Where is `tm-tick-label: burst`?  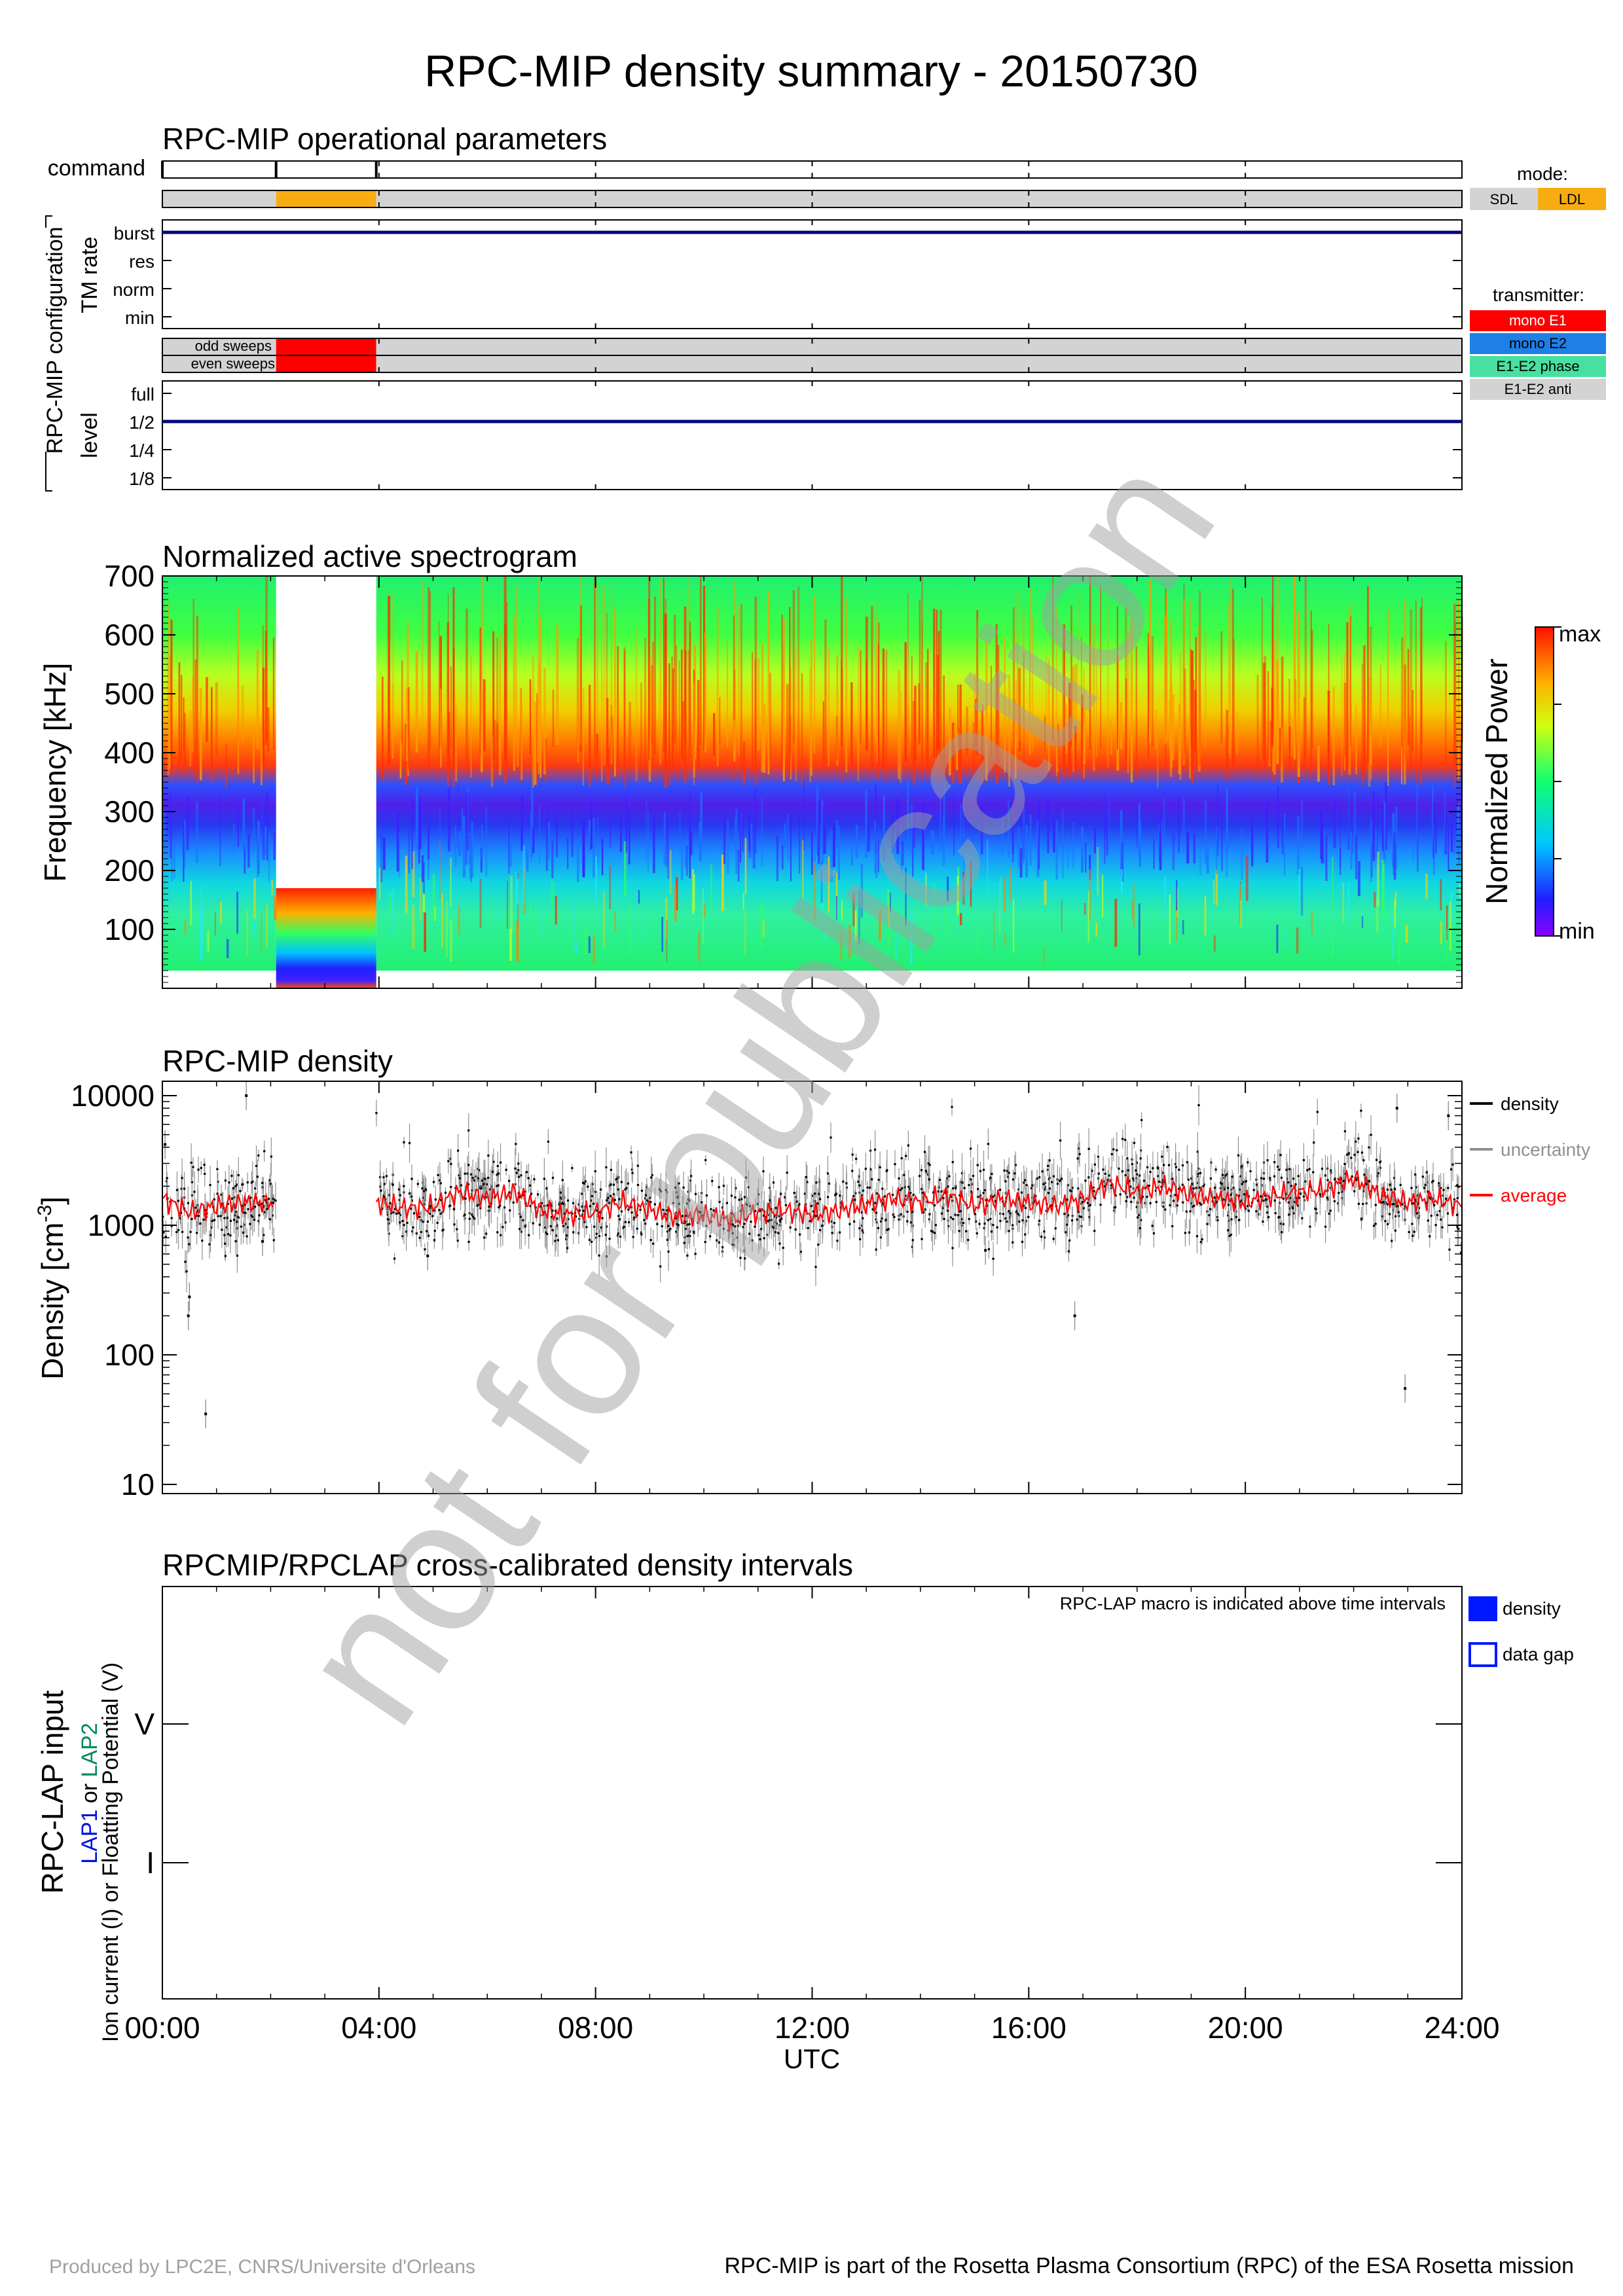 tm-tick-label: burst is located at coordinates (134, 233).